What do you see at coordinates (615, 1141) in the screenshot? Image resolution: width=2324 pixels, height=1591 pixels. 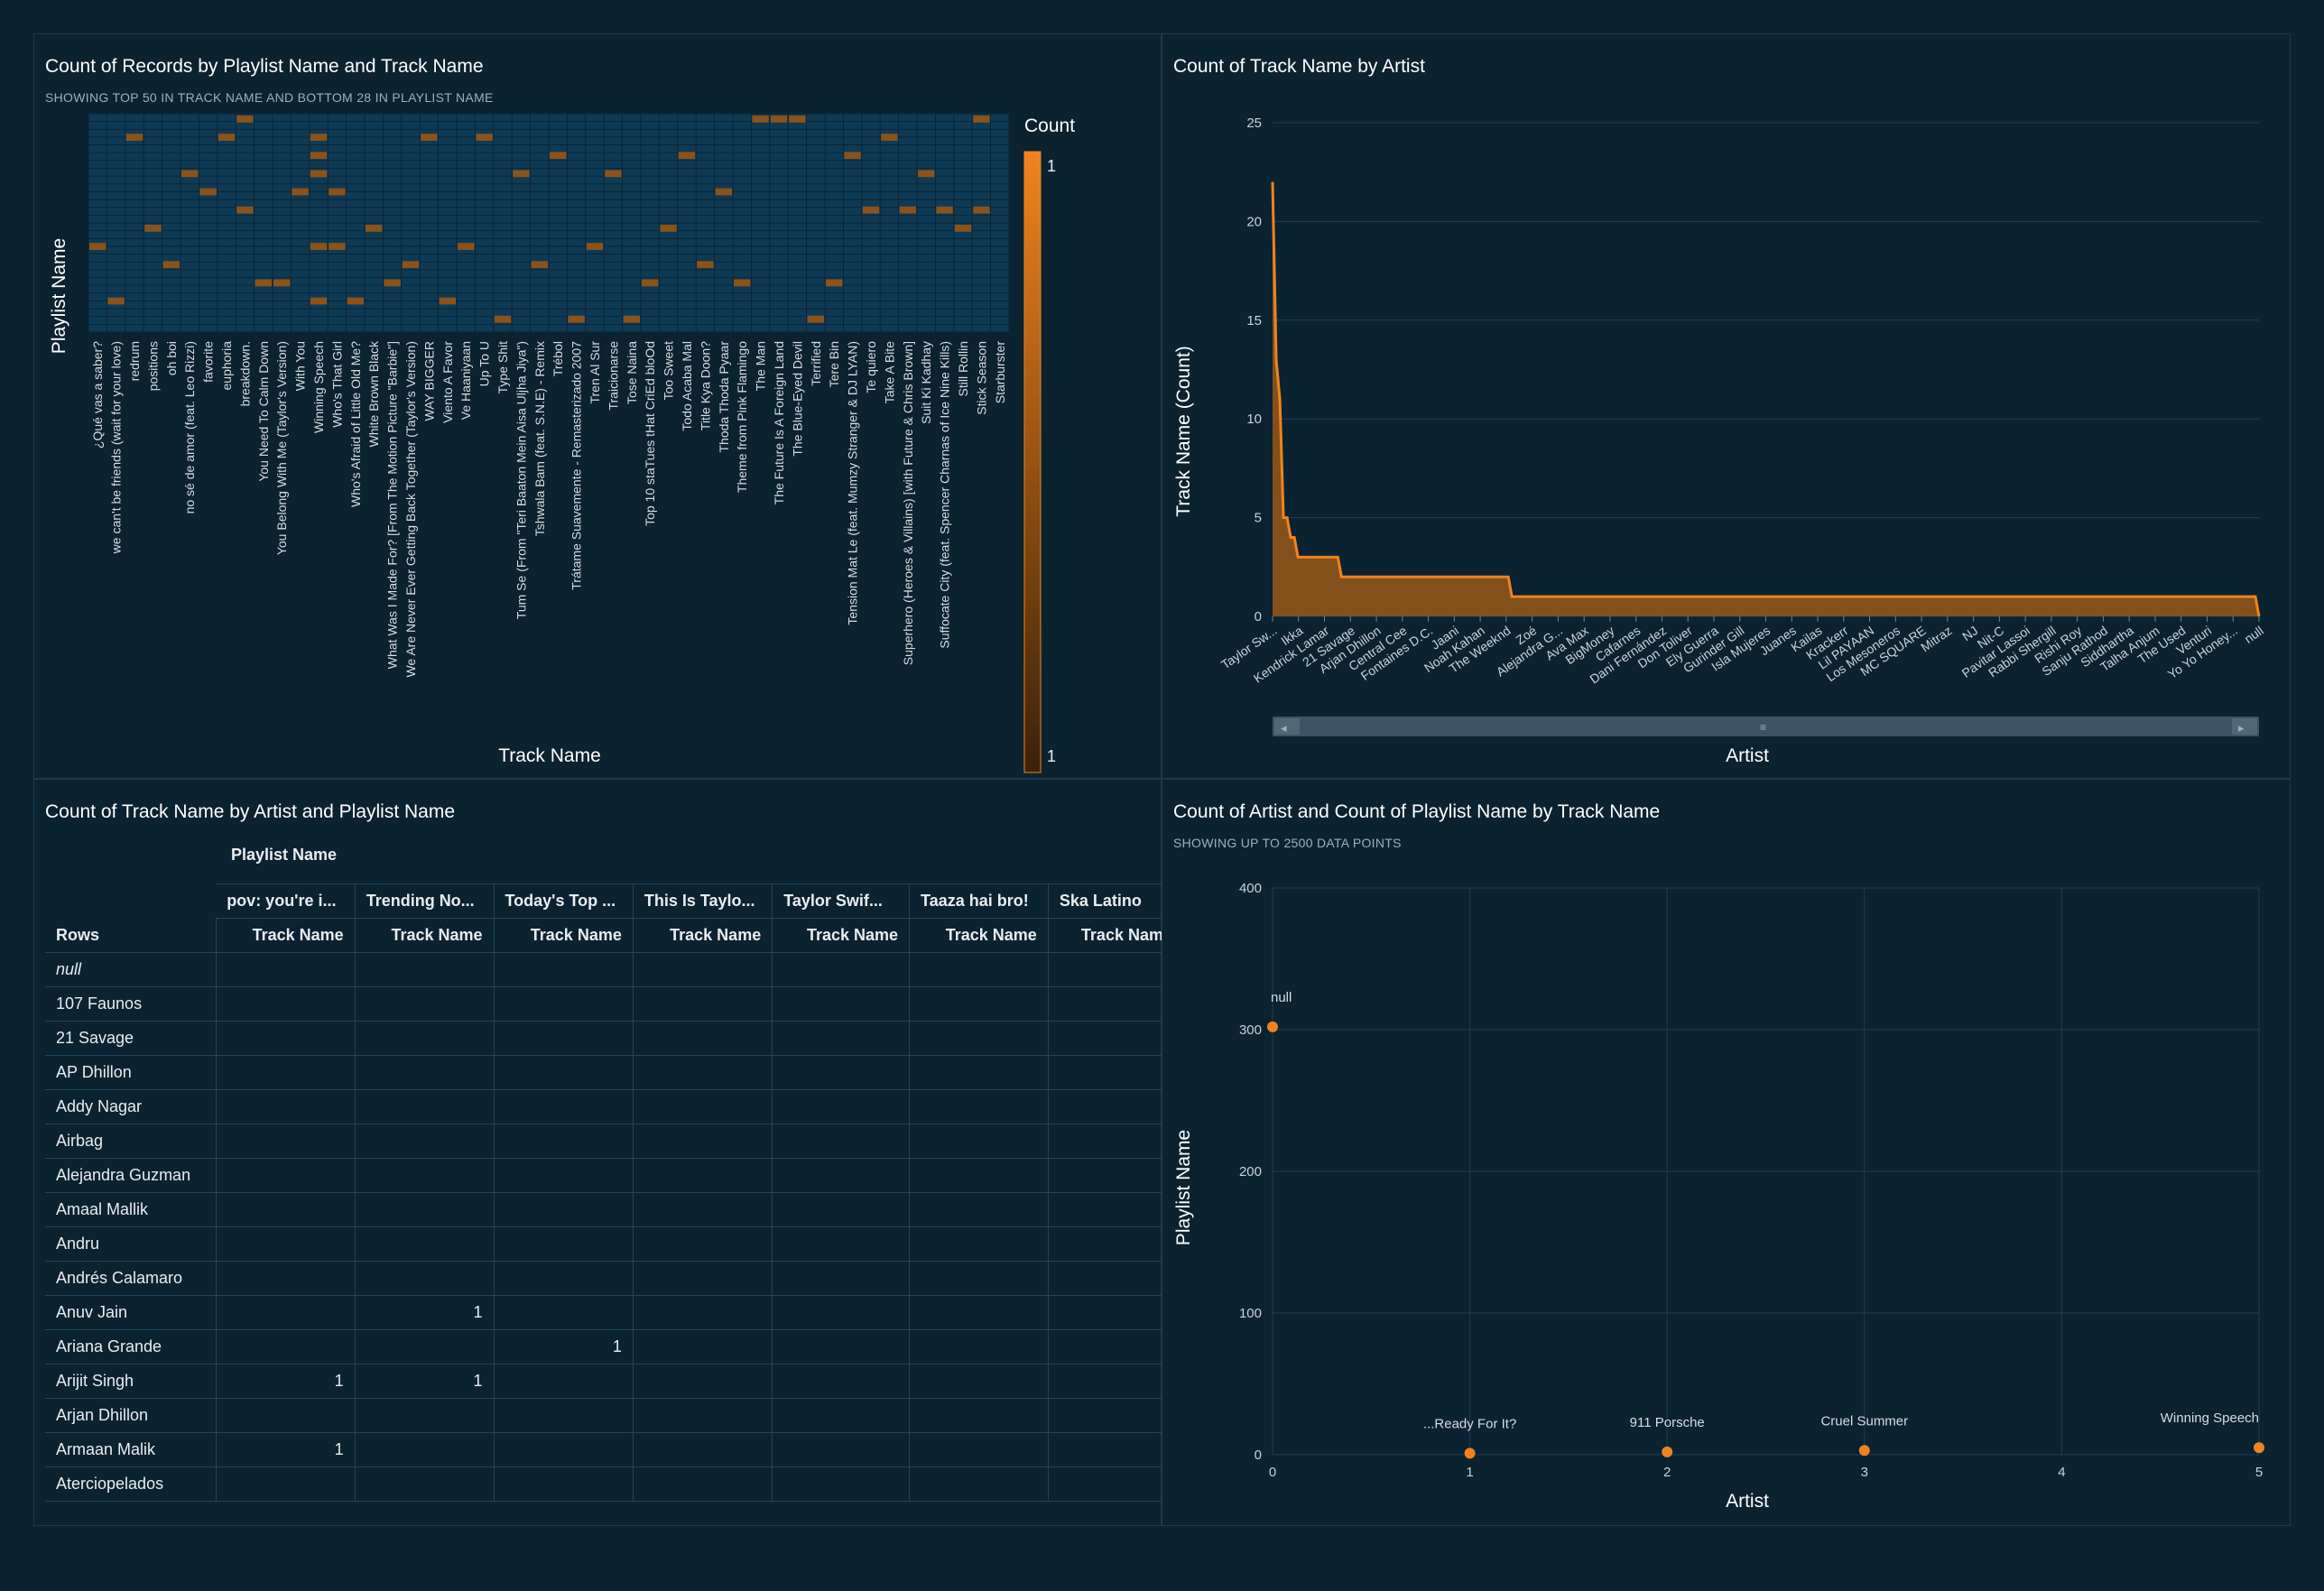 I see `pivot-row: Airbag` at bounding box center [615, 1141].